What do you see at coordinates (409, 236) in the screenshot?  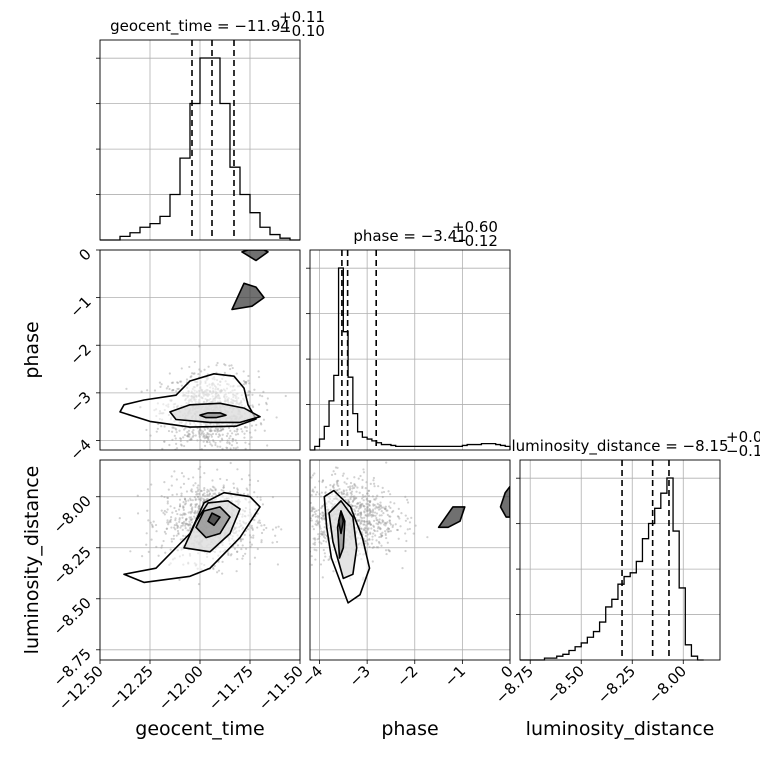 I see `title-phase: phase = −3.41` at bounding box center [409, 236].